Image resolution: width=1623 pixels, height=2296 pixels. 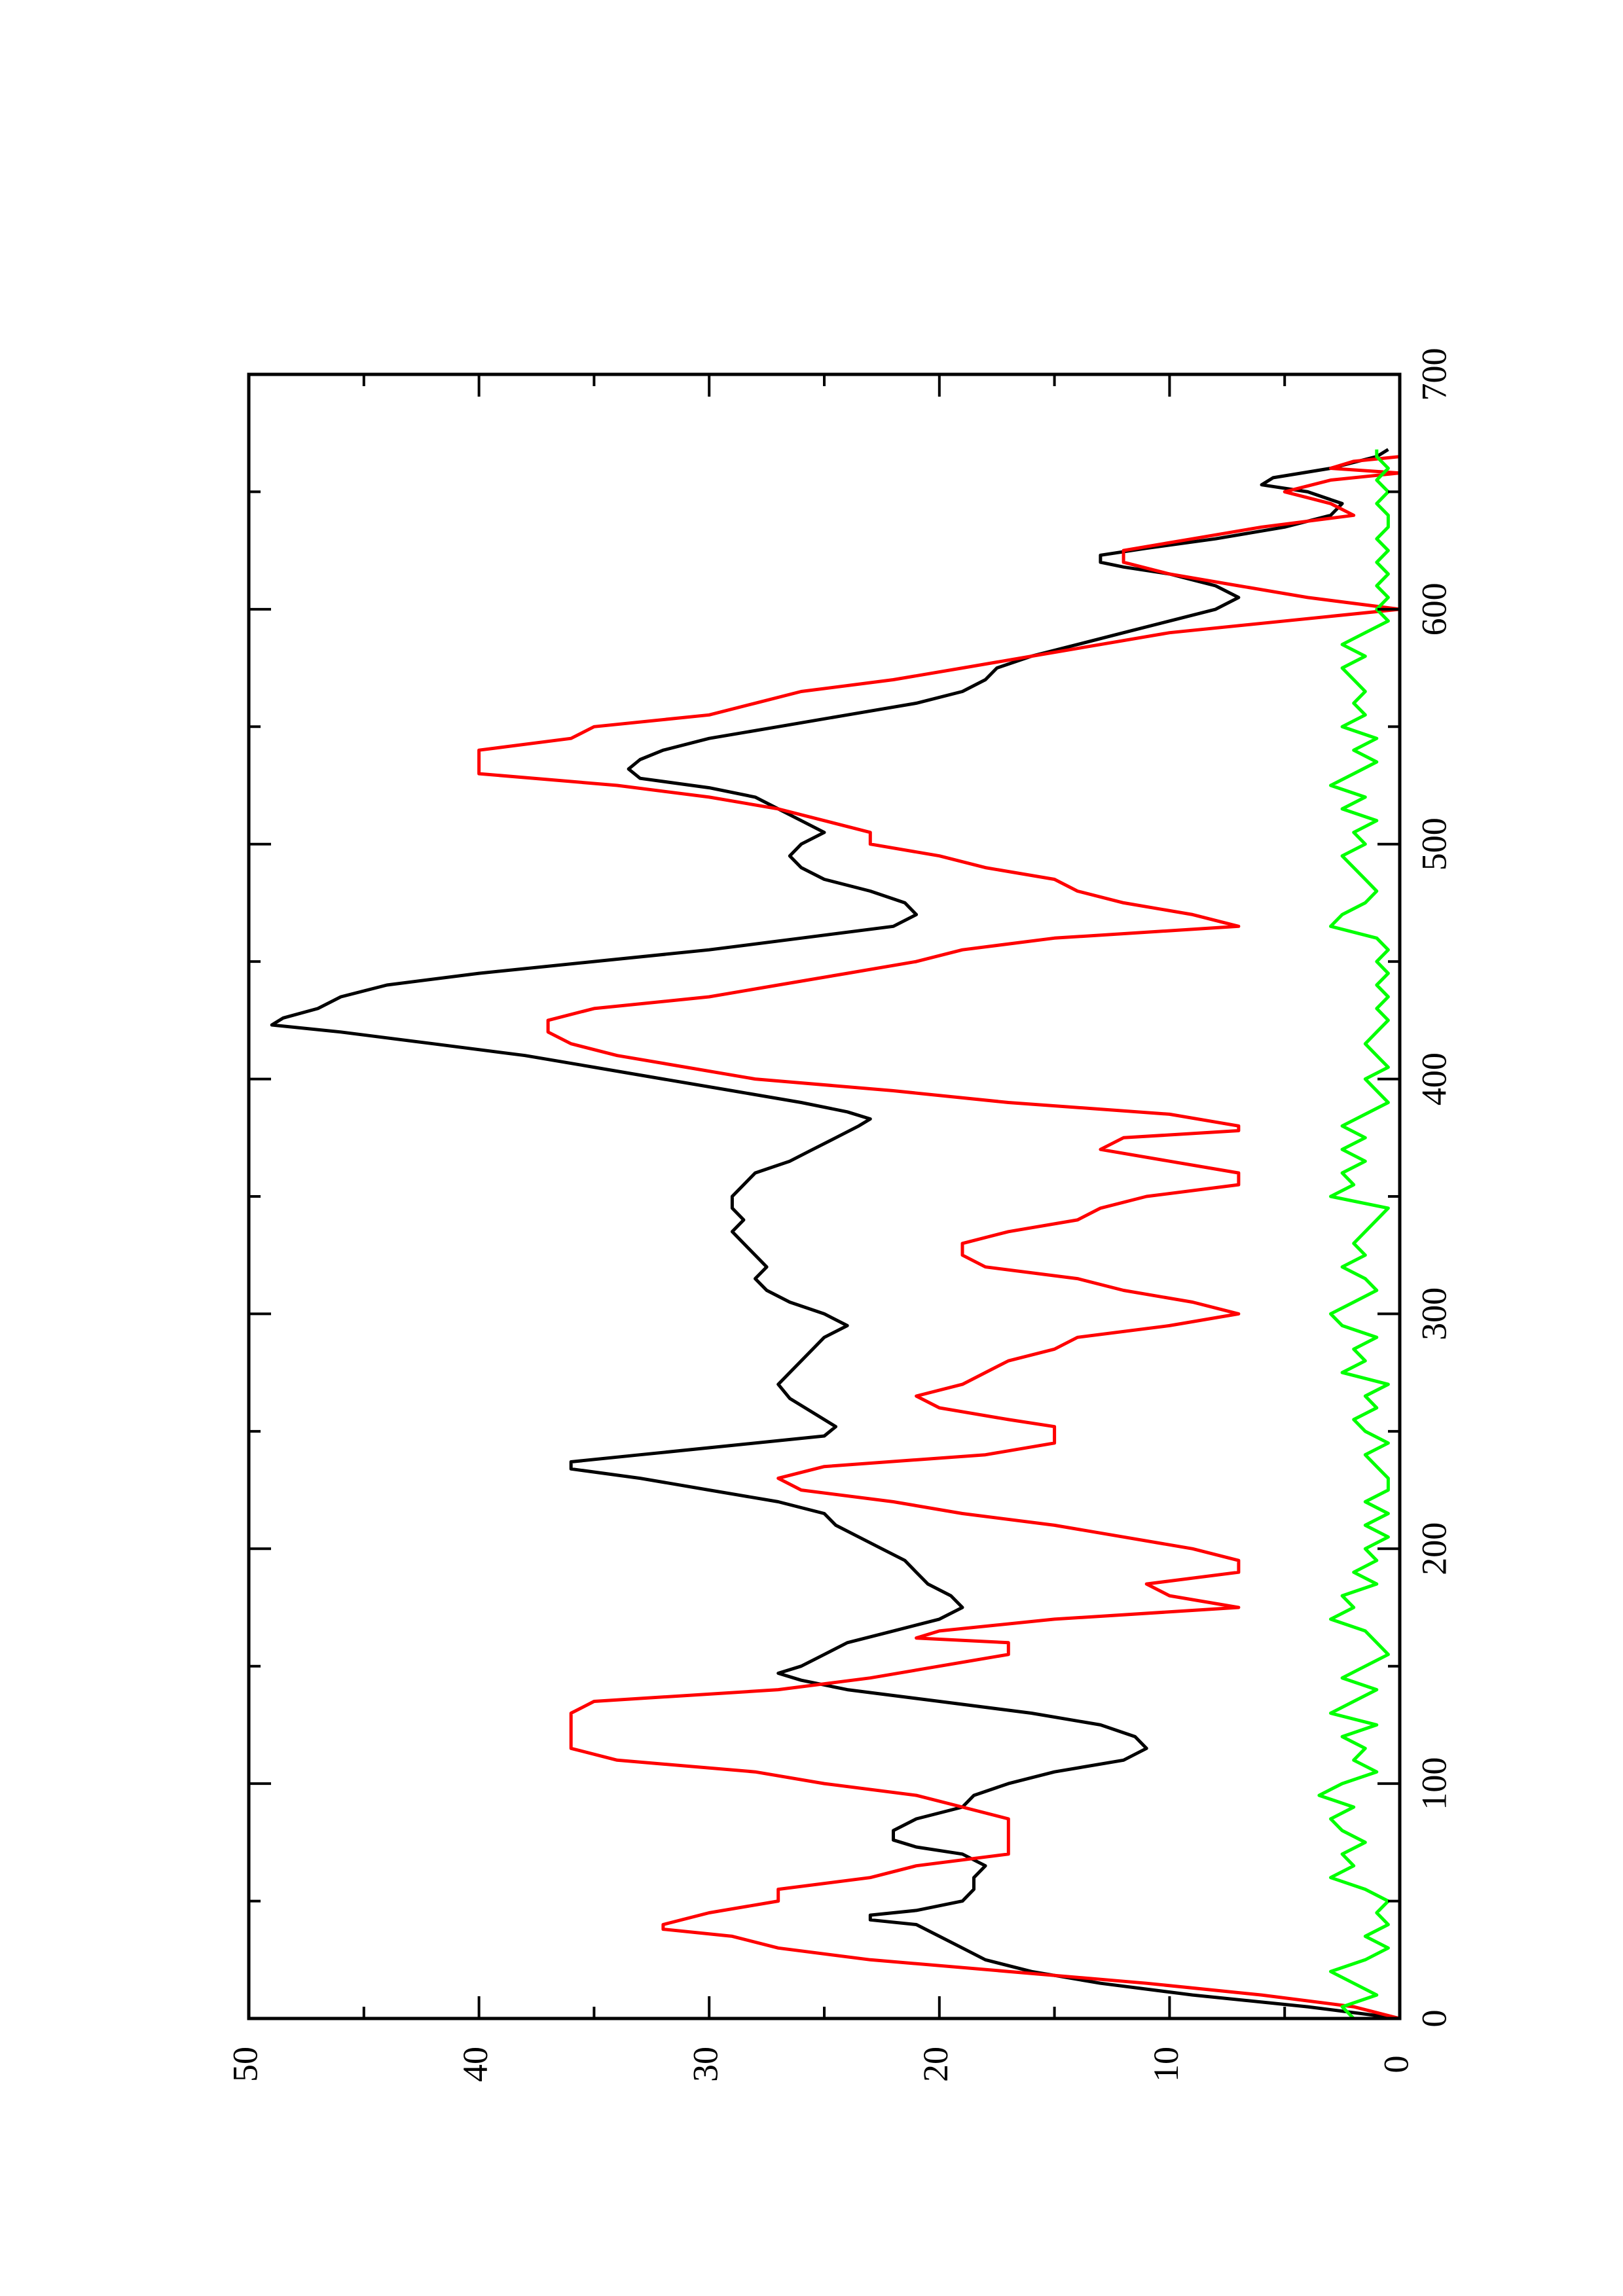 I want to click on y-tick-label: 40, so click(x=475, y=2064).